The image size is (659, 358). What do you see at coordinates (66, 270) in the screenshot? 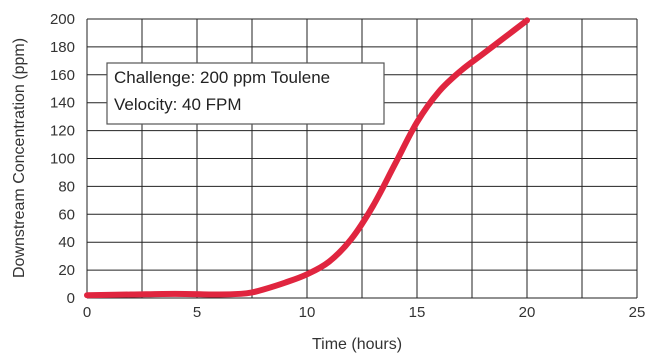
I see `y-tick-label: 20` at bounding box center [66, 270].